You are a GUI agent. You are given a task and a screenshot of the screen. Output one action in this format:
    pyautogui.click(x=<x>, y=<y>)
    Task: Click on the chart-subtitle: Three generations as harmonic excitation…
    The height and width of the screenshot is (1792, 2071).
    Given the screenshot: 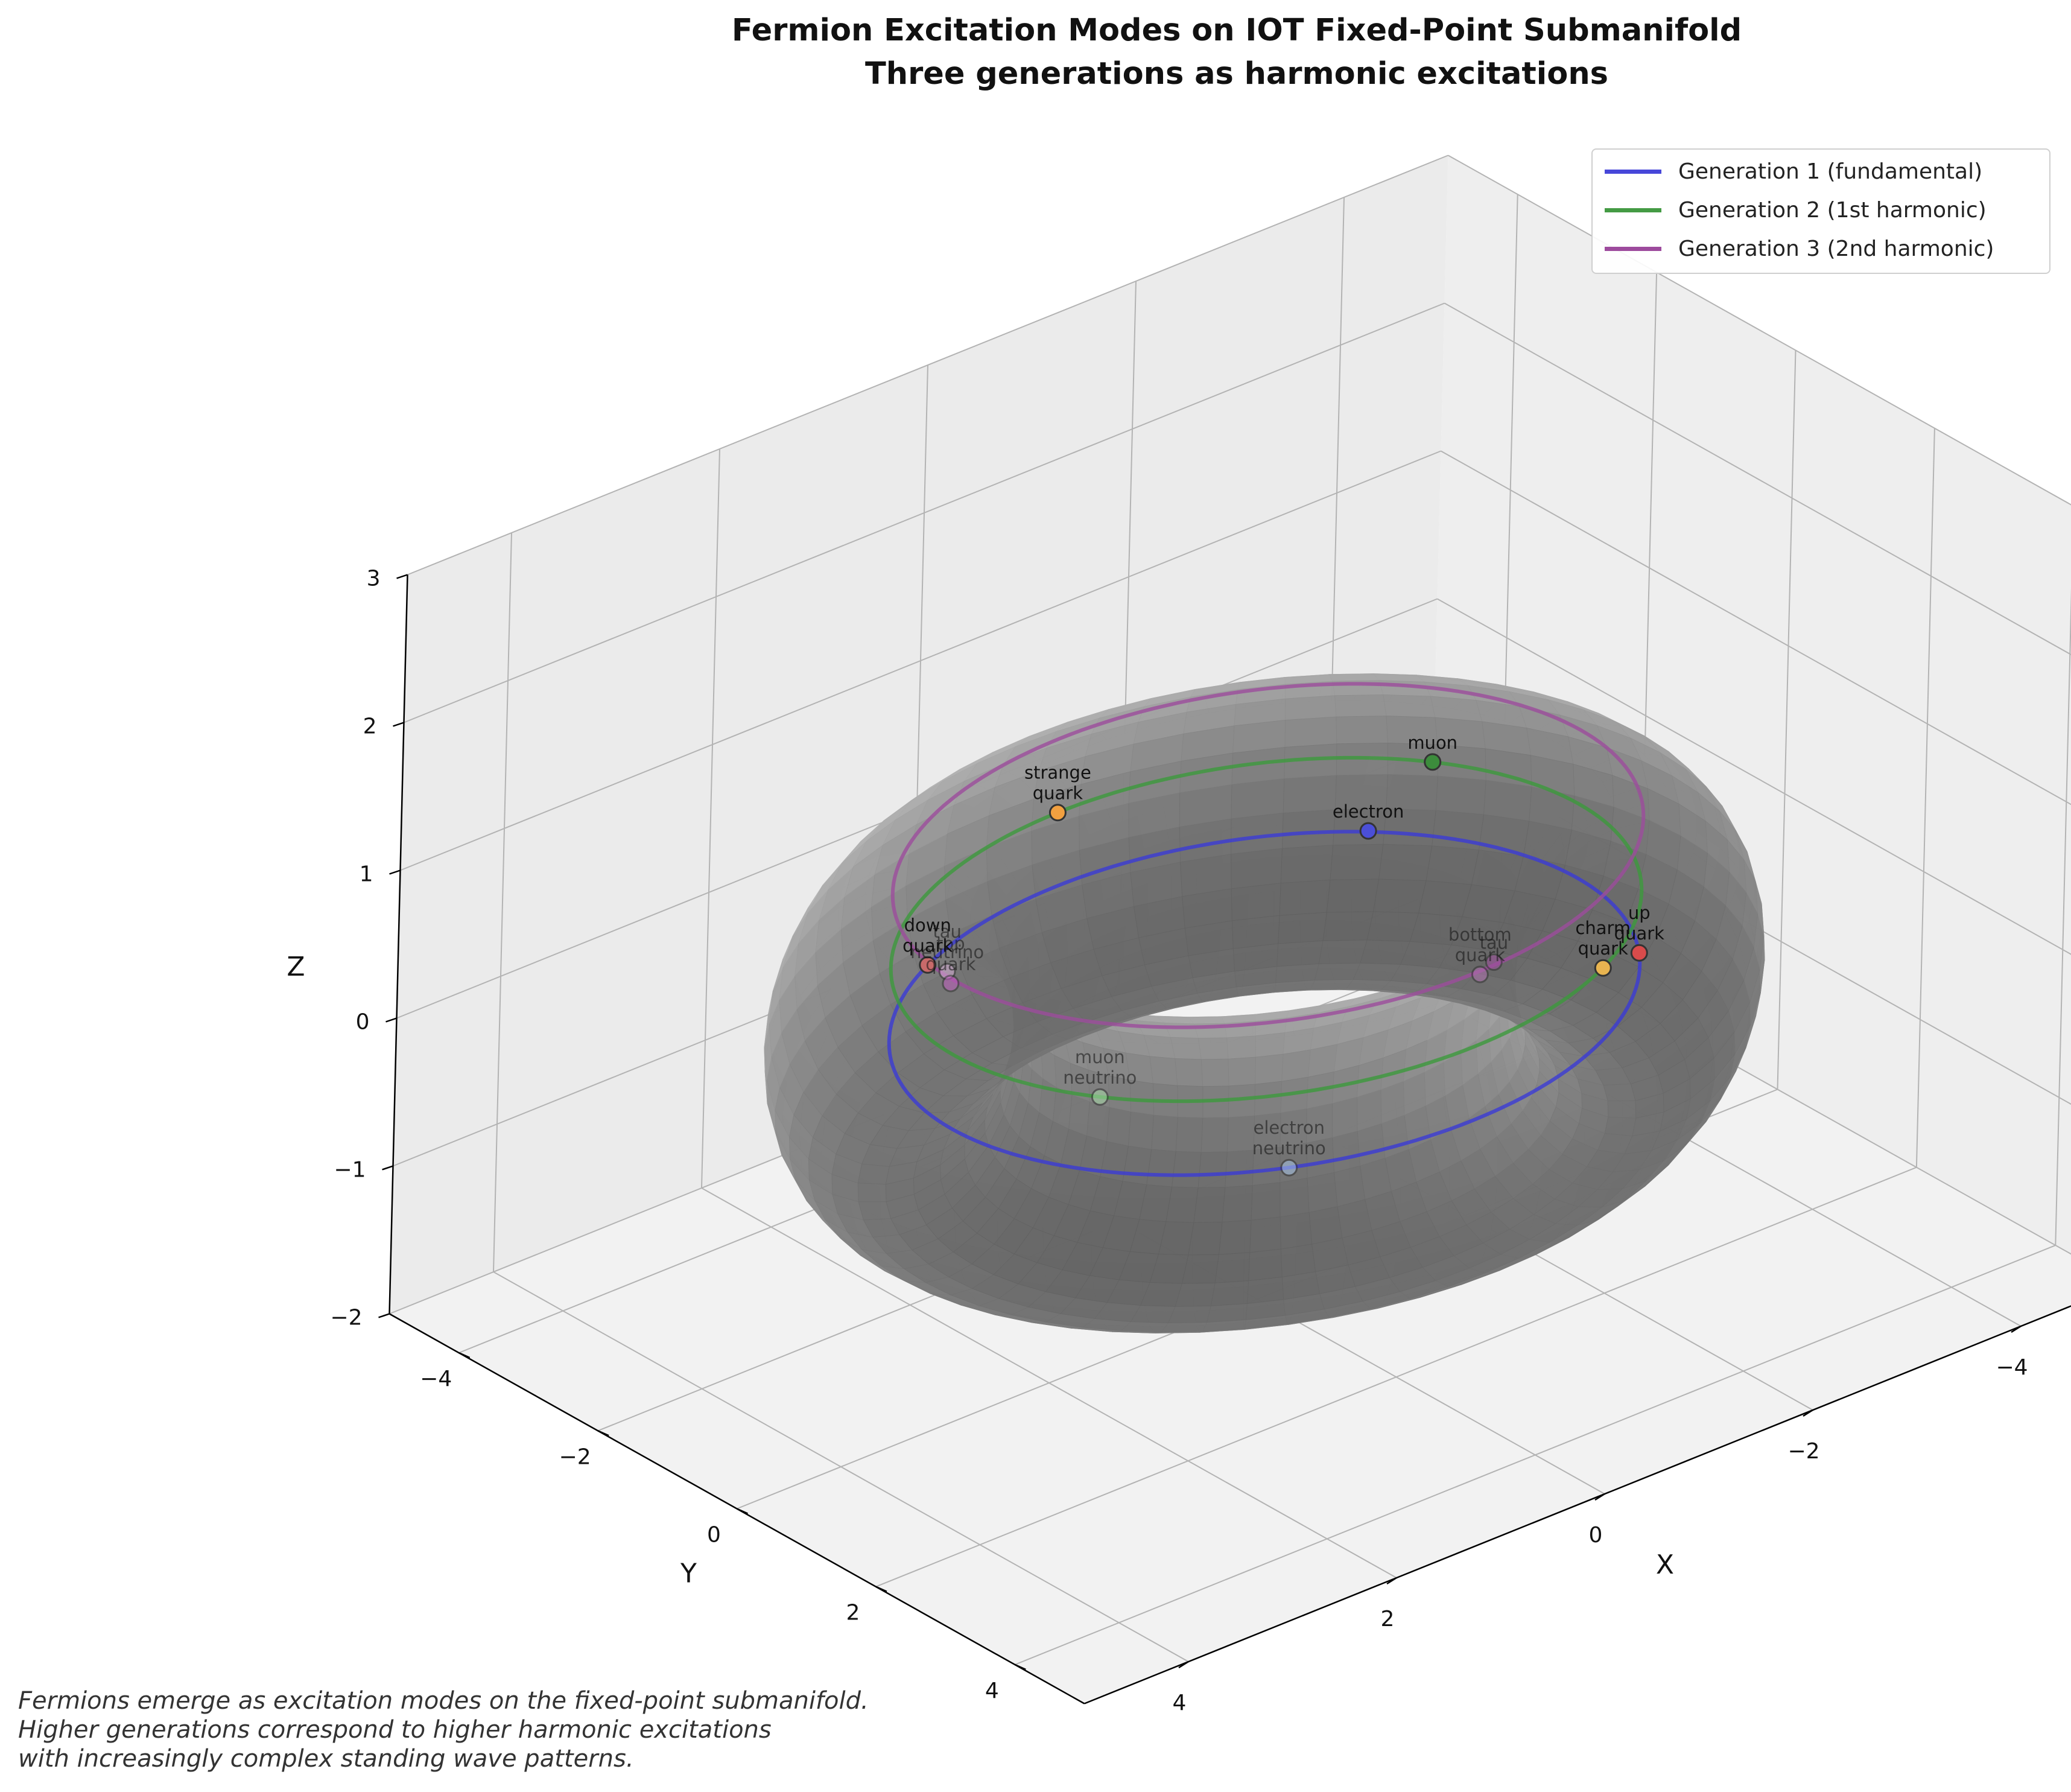 What is the action you would take?
    pyautogui.click(x=1236, y=74)
    